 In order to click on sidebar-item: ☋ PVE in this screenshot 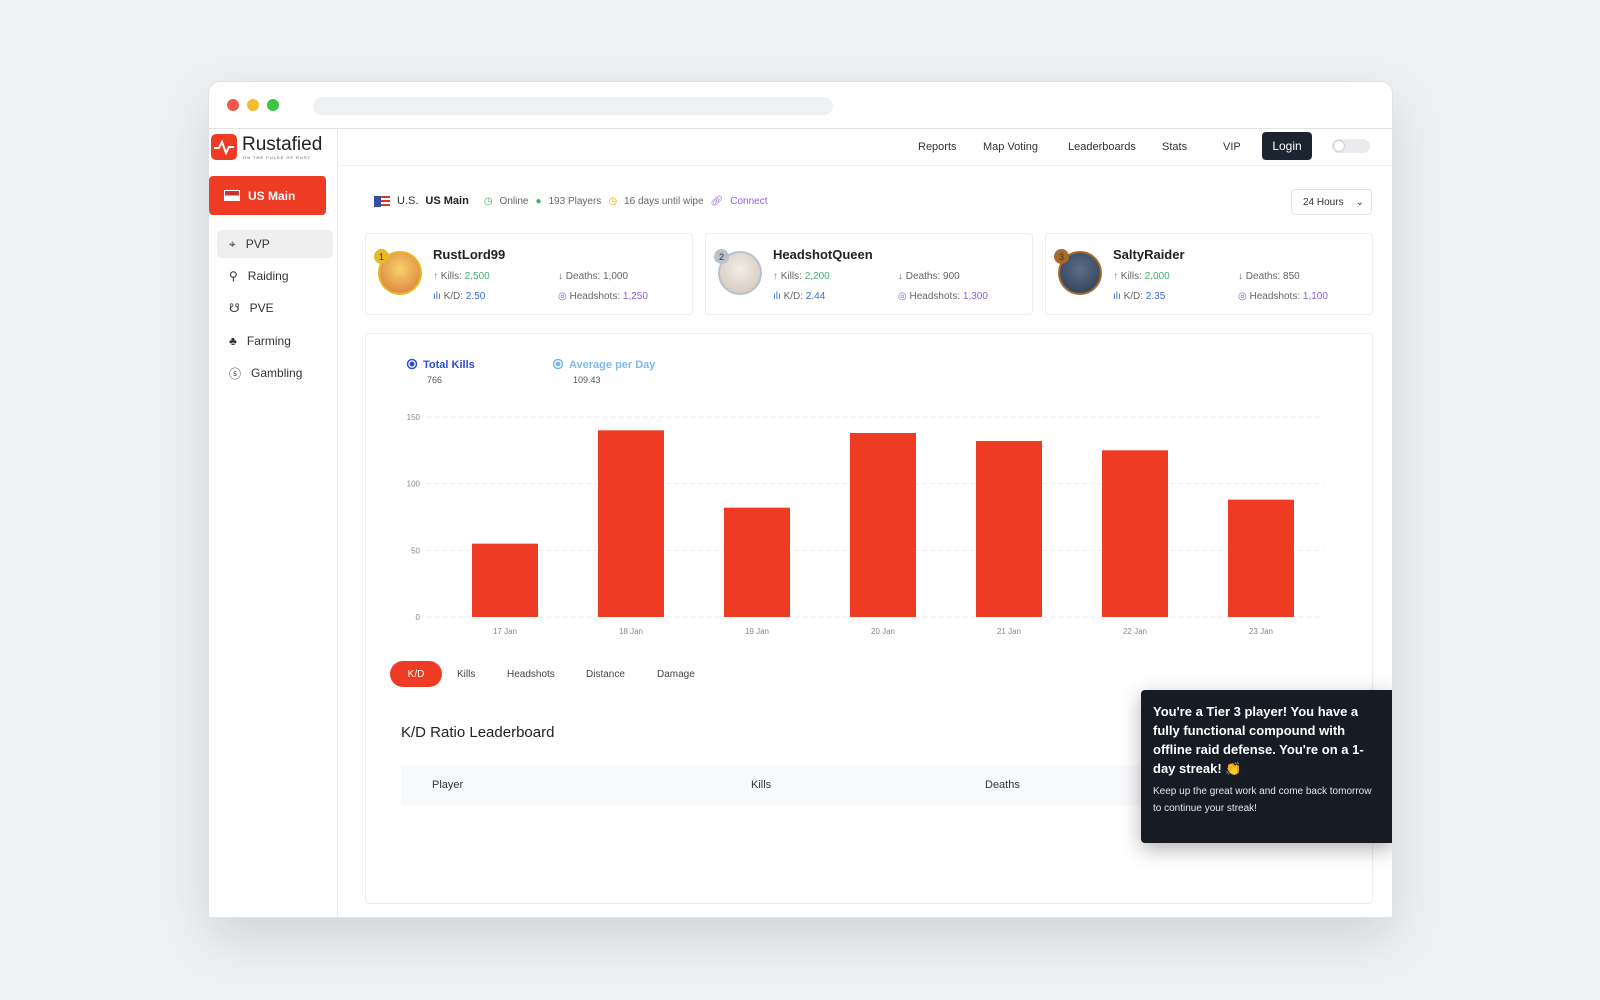, I will do `click(275, 308)`.